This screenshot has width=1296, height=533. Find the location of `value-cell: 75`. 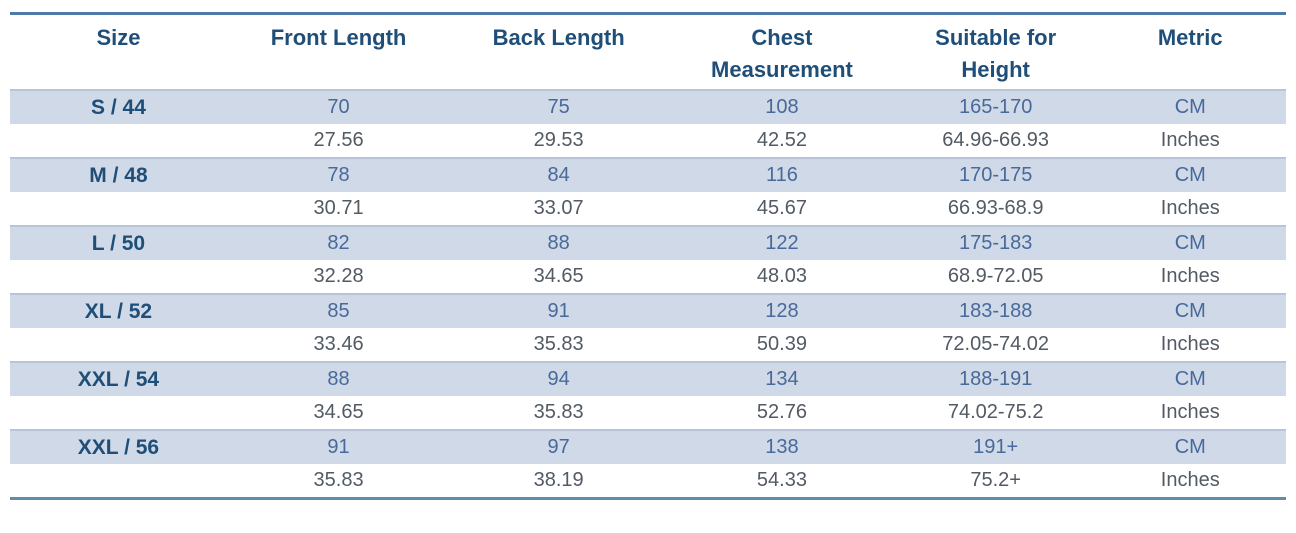

value-cell: 75 is located at coordinates (558, 107).